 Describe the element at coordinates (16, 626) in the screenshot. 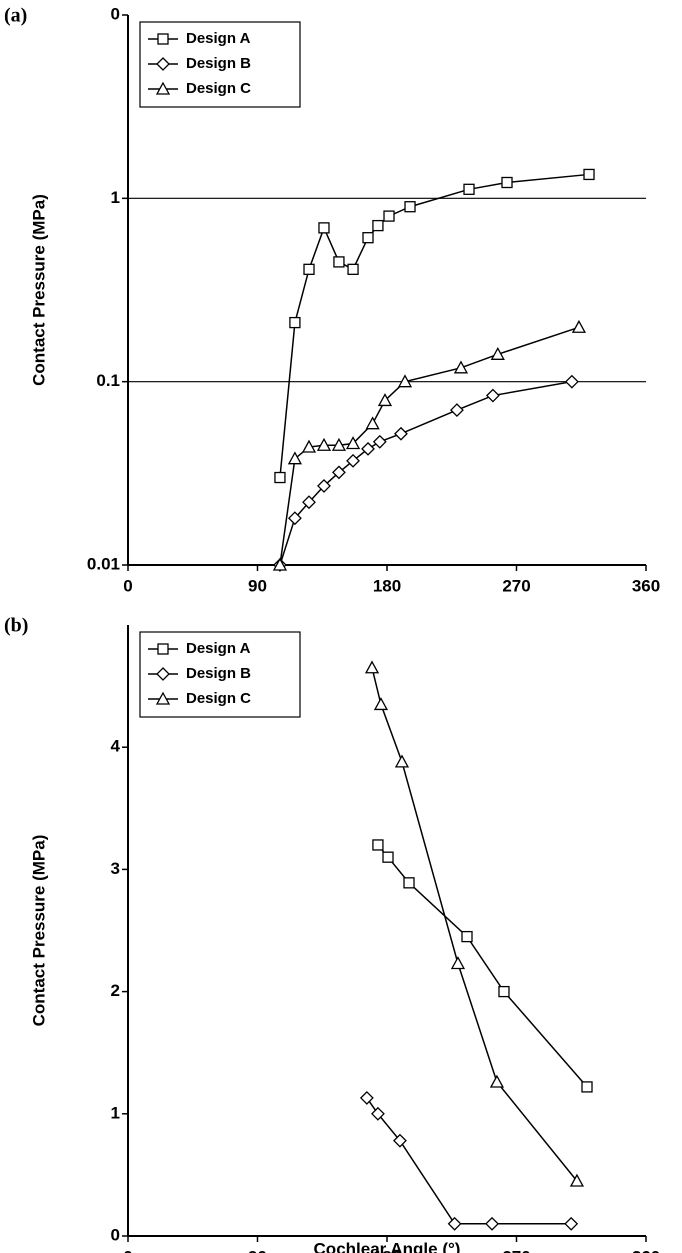

I see `panel-label: (b)` at that location.